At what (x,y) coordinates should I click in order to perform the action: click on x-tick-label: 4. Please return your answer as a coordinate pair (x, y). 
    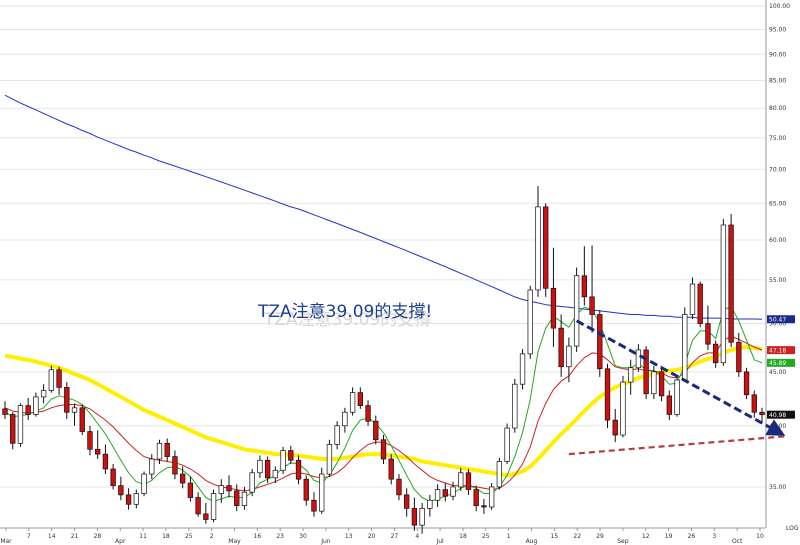
    Looking at the image, I should click on (417, 536).